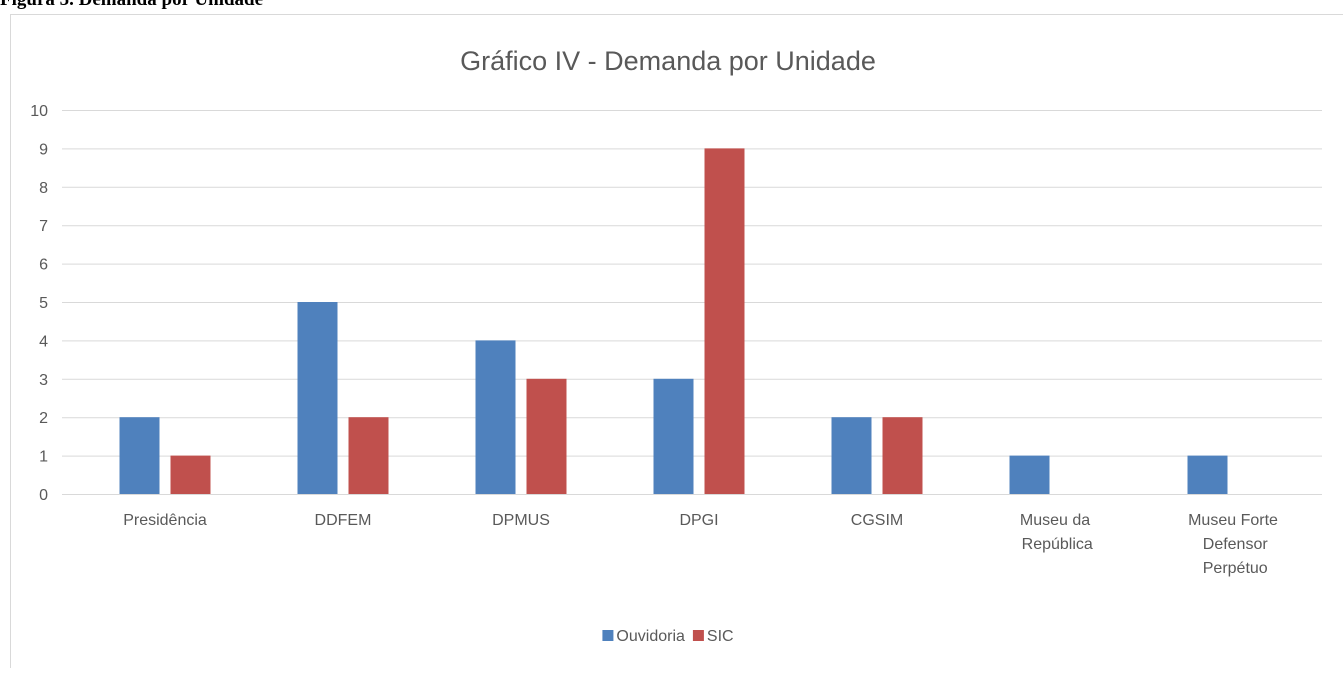 This screenshot has width=1343, height=673. Describe the element at coordinates (43, 226) in the screenshot. I see `y-tick-label: 7` at that location.